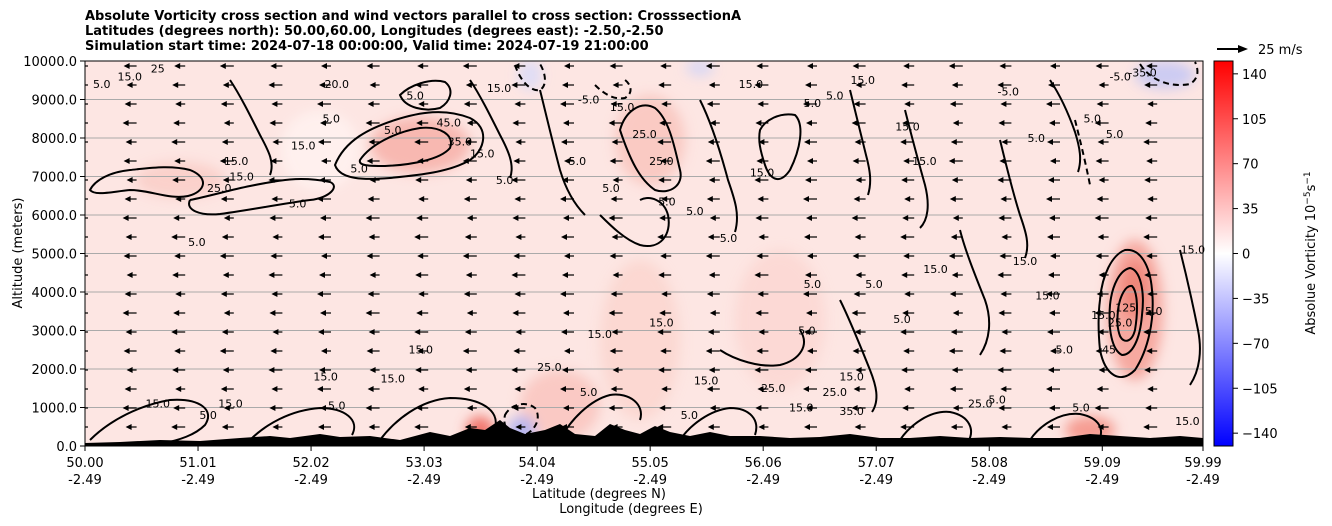  What do you see at coordinates (530, 75) in the screenshot?
I see `shade-negative` at bounding box center [530, 75].